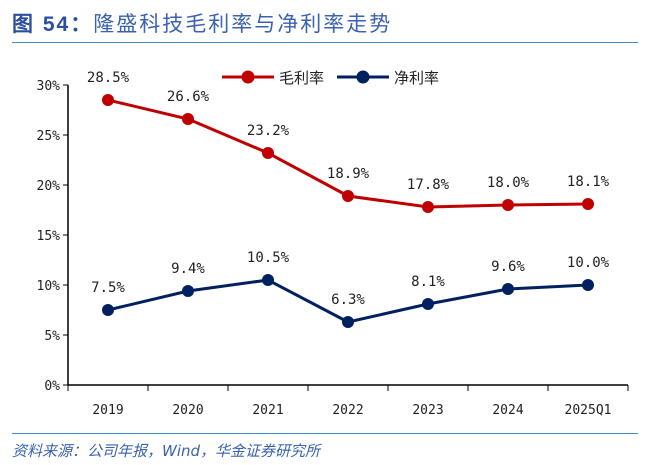  What do you see at coordinates (52, 336) in the screenshot?
I see `y-tick-label: 5%` at bounding box center [52, 336].